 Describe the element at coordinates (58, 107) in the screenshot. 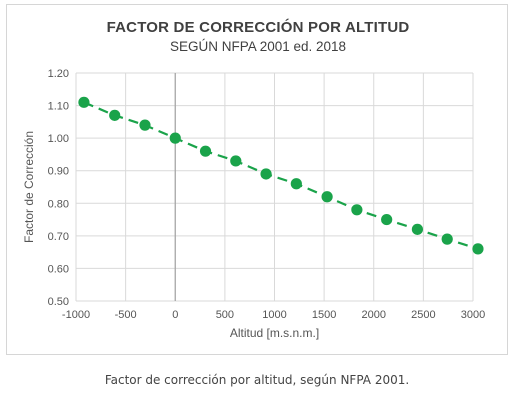

I see `y-tick-label: 1.10` at that location.